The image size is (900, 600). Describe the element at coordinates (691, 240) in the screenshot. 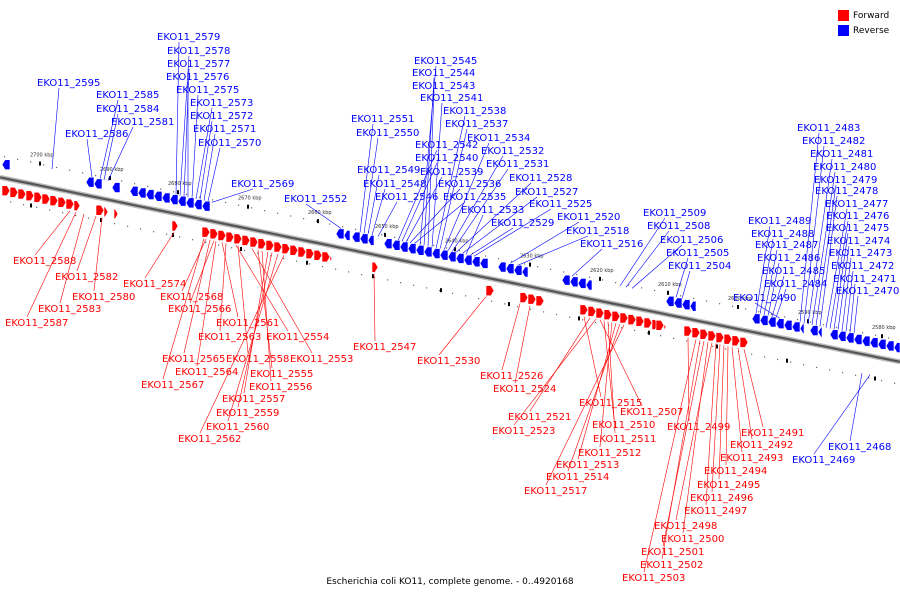

I see `gene-label-eko11-2506: EKO11_2506` at that location.